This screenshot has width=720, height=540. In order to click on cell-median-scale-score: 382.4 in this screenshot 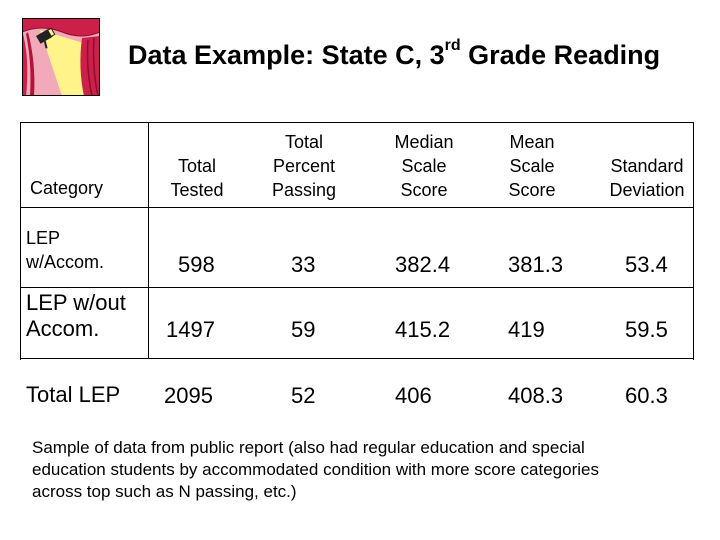, I will do `click(423, 264)`.